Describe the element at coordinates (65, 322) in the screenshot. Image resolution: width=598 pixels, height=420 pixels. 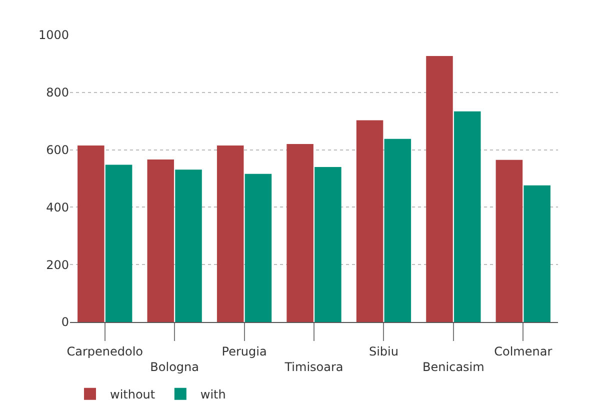
I see `y-tick-label: 0` at that location.